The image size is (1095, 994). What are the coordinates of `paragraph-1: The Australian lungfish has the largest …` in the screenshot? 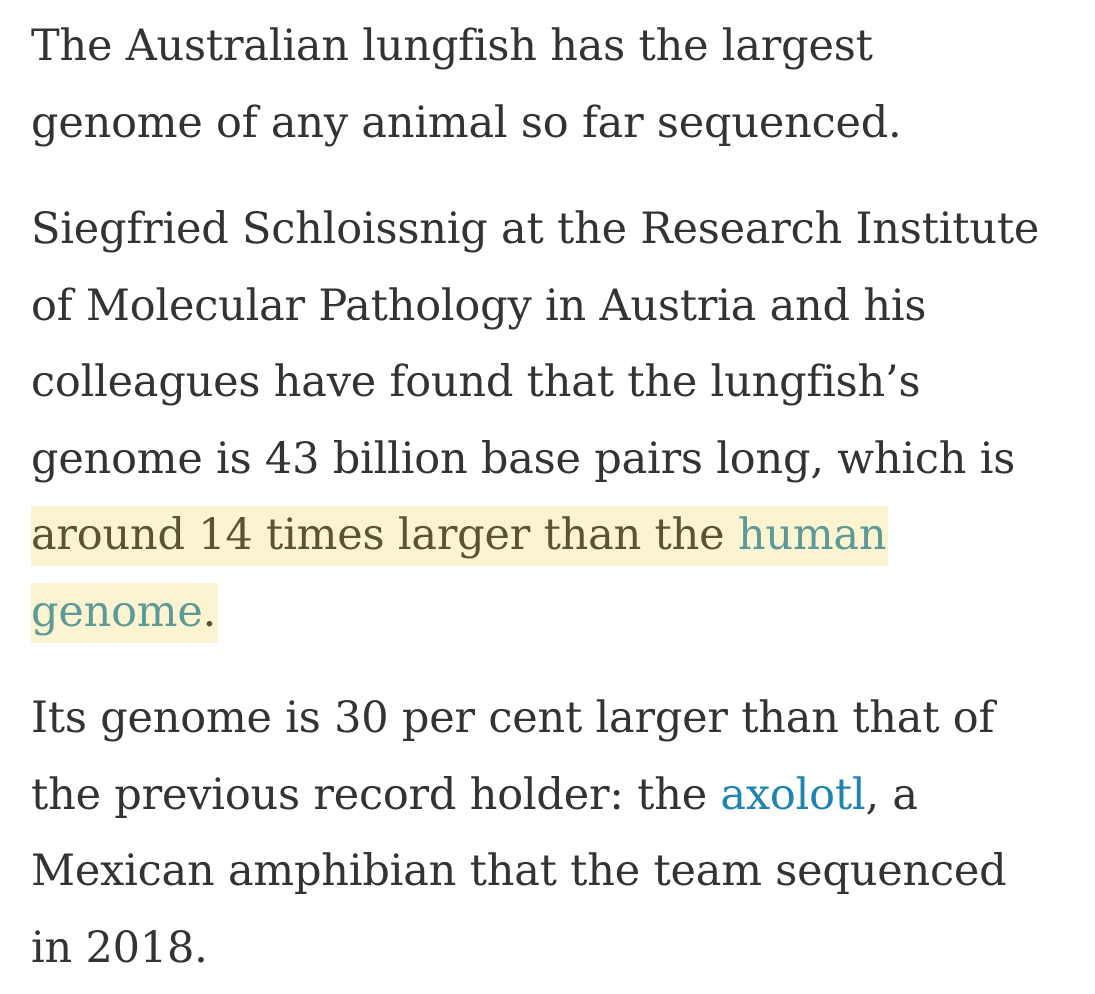 It's located at (556, 84).